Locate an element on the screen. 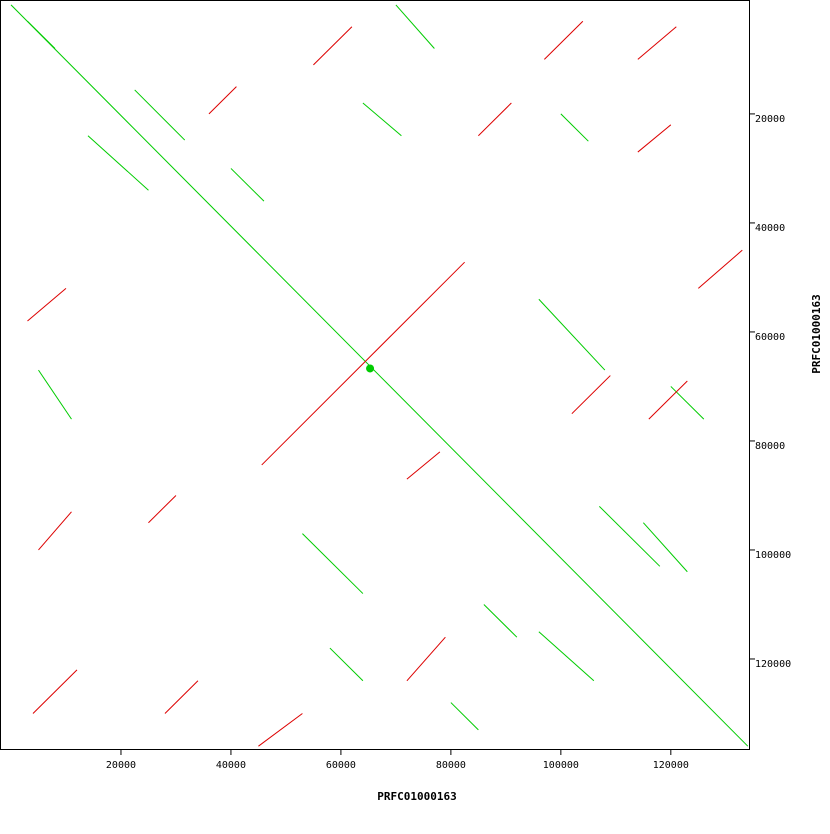  x-tick-label: 100000 is located at coordinates (561, 765).